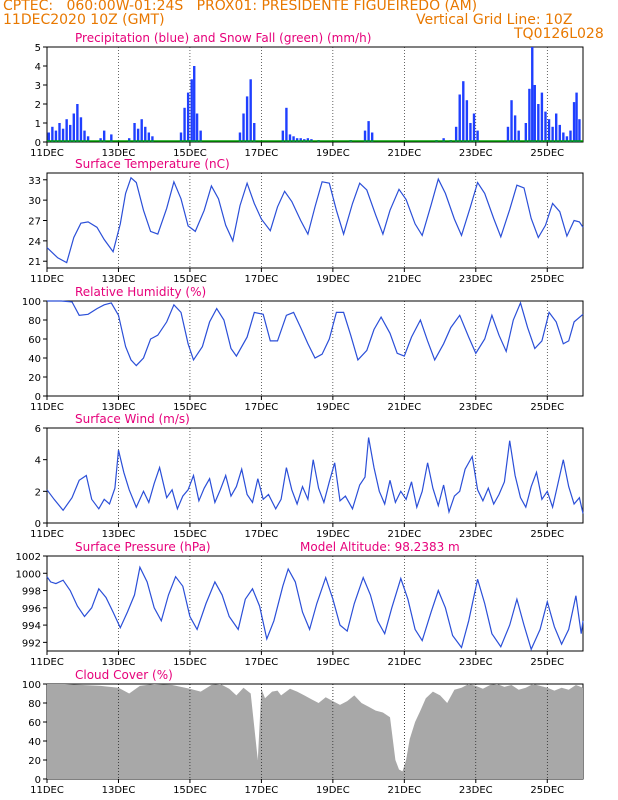 This screenshot has height=800, width=618. What do you see at coordinates (132, 419) in the screenshot?
I see `panel-title: Surface Wind (m/s)` at bounding box center [132, 419].